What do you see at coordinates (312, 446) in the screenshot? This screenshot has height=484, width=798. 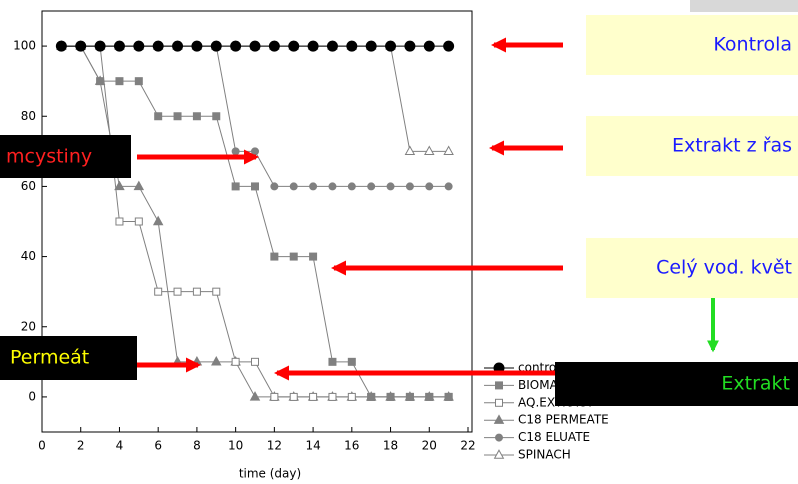 I see `x-tick-label: 14` at bounding box center [312, 446].